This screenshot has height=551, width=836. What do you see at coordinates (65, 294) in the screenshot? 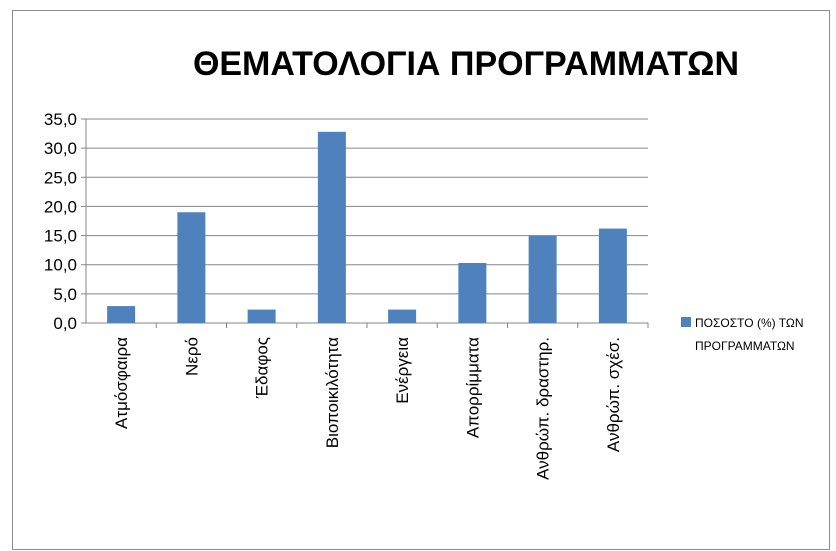
I see `y-tick-label: 5,0` at bounding box center [65, 294].